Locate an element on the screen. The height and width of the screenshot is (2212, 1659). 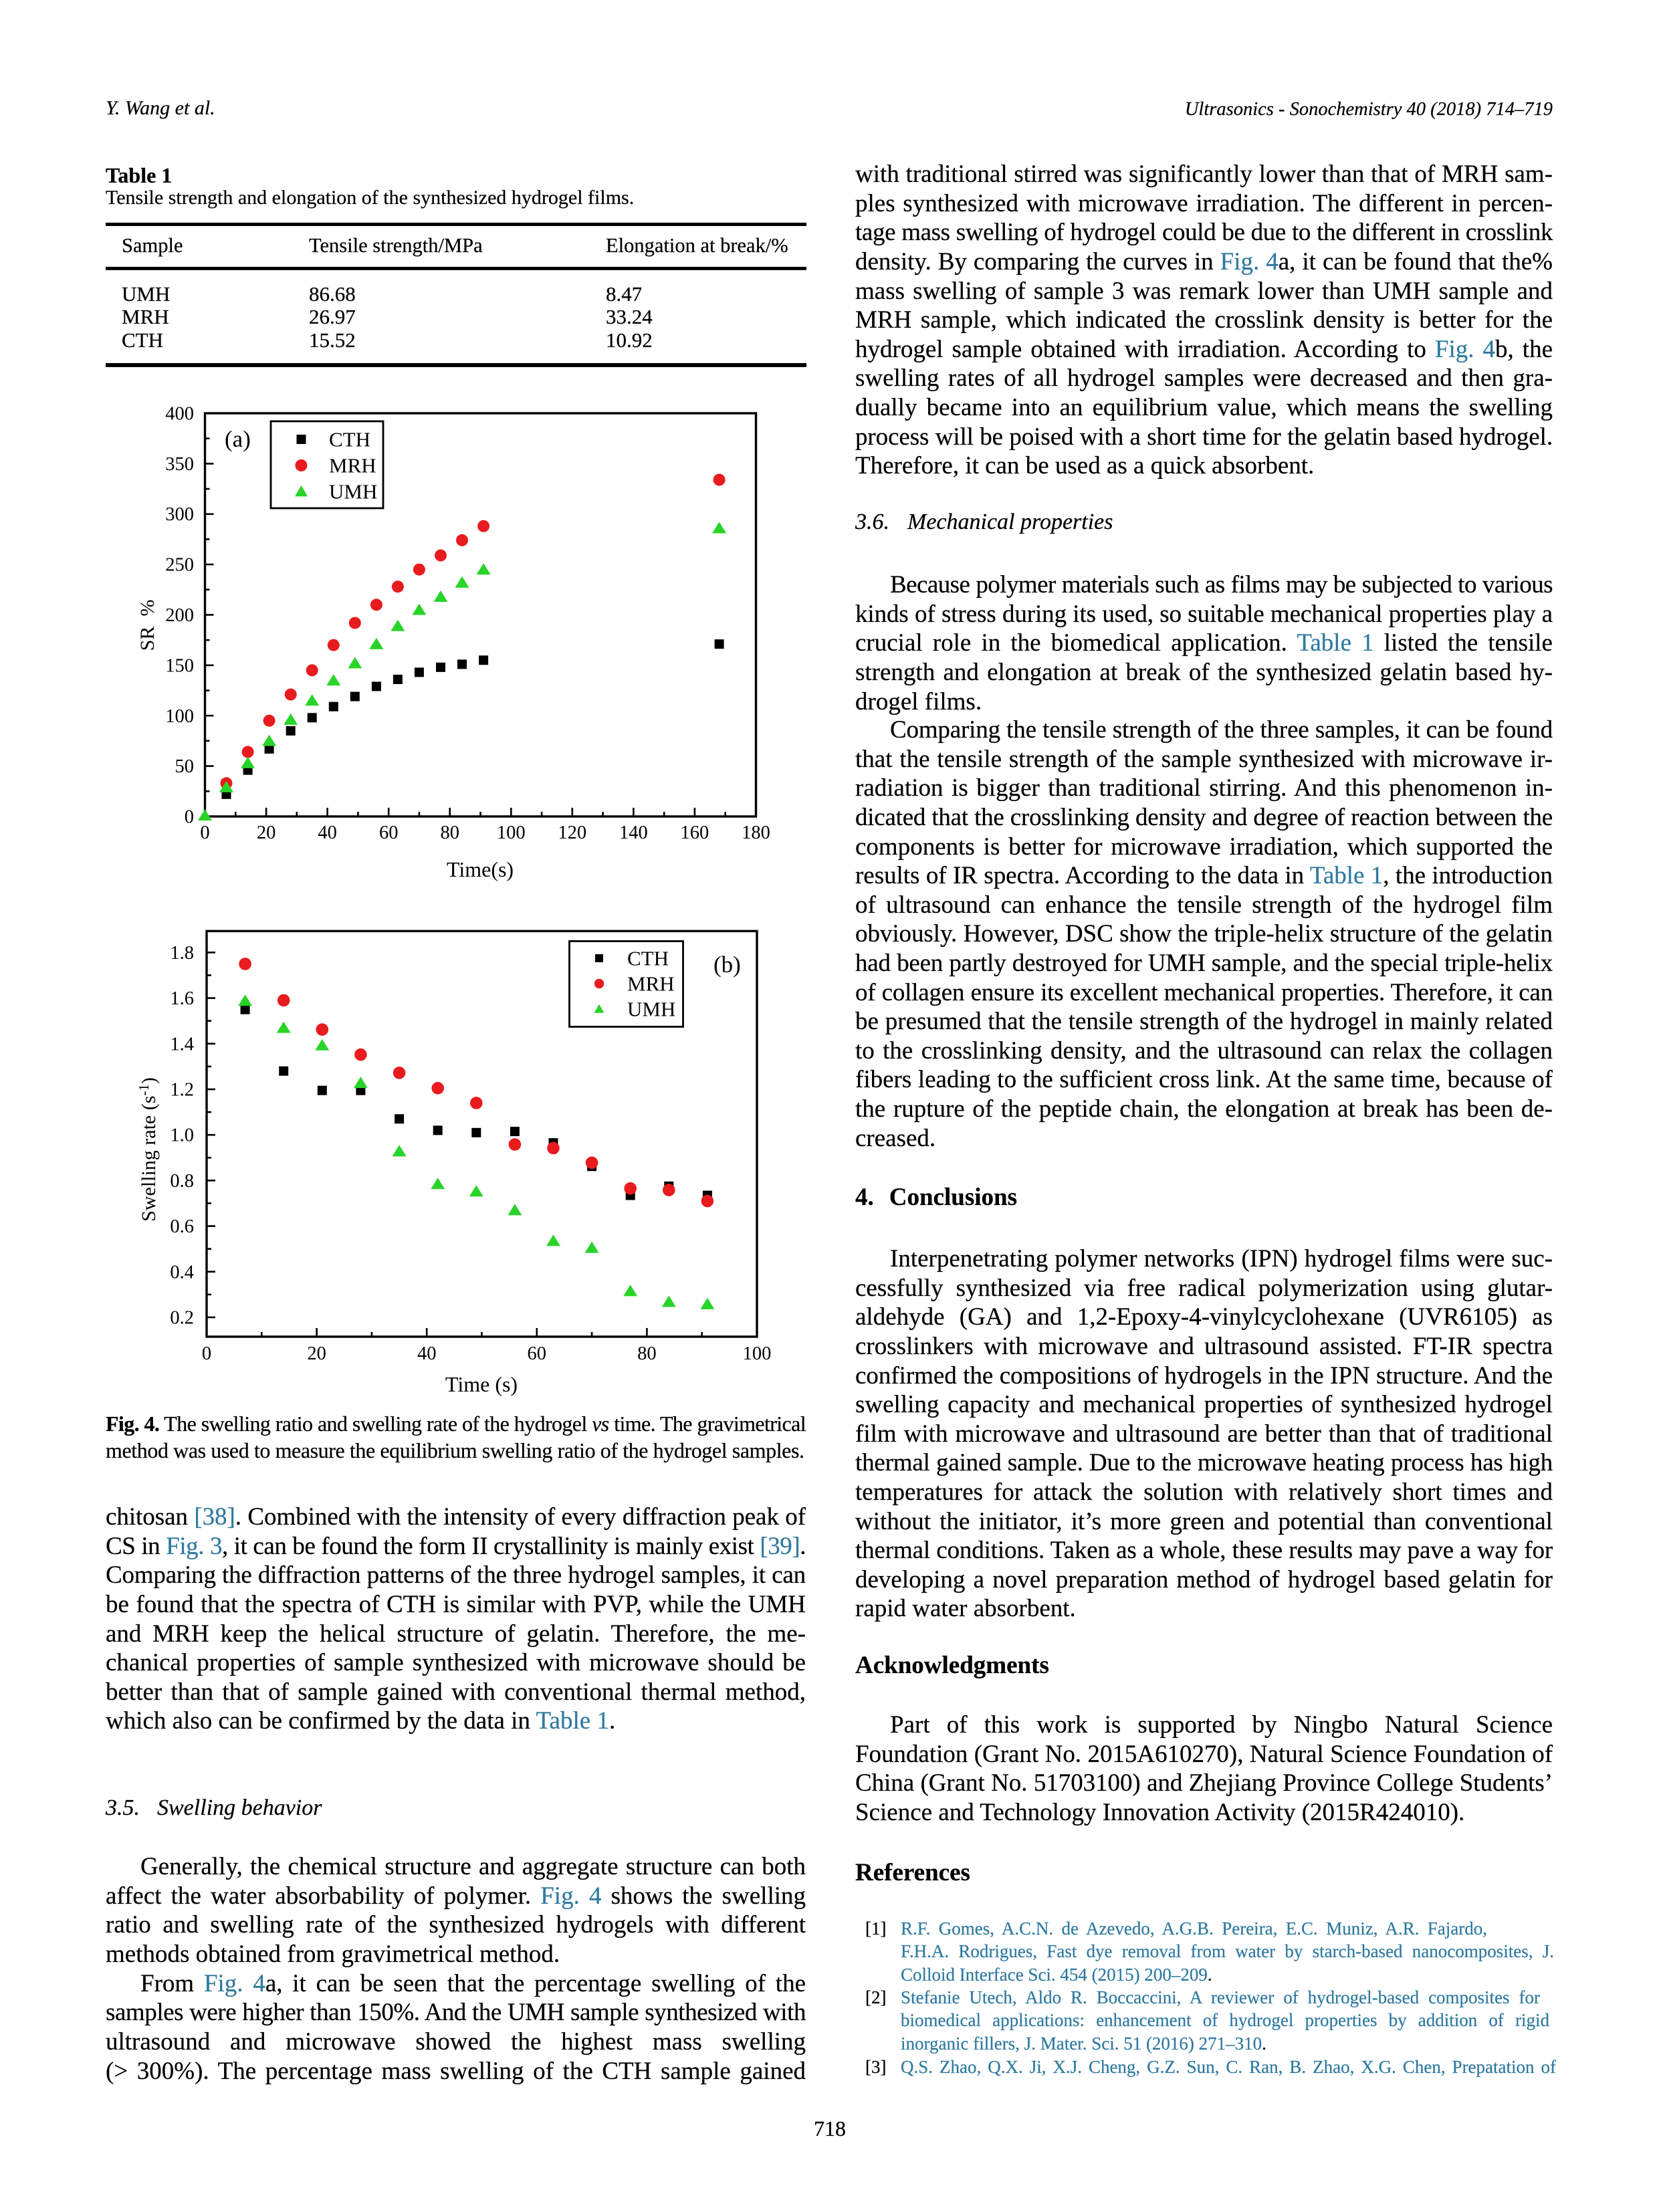
svg-text: 350 is located at coordinates (179, 464).